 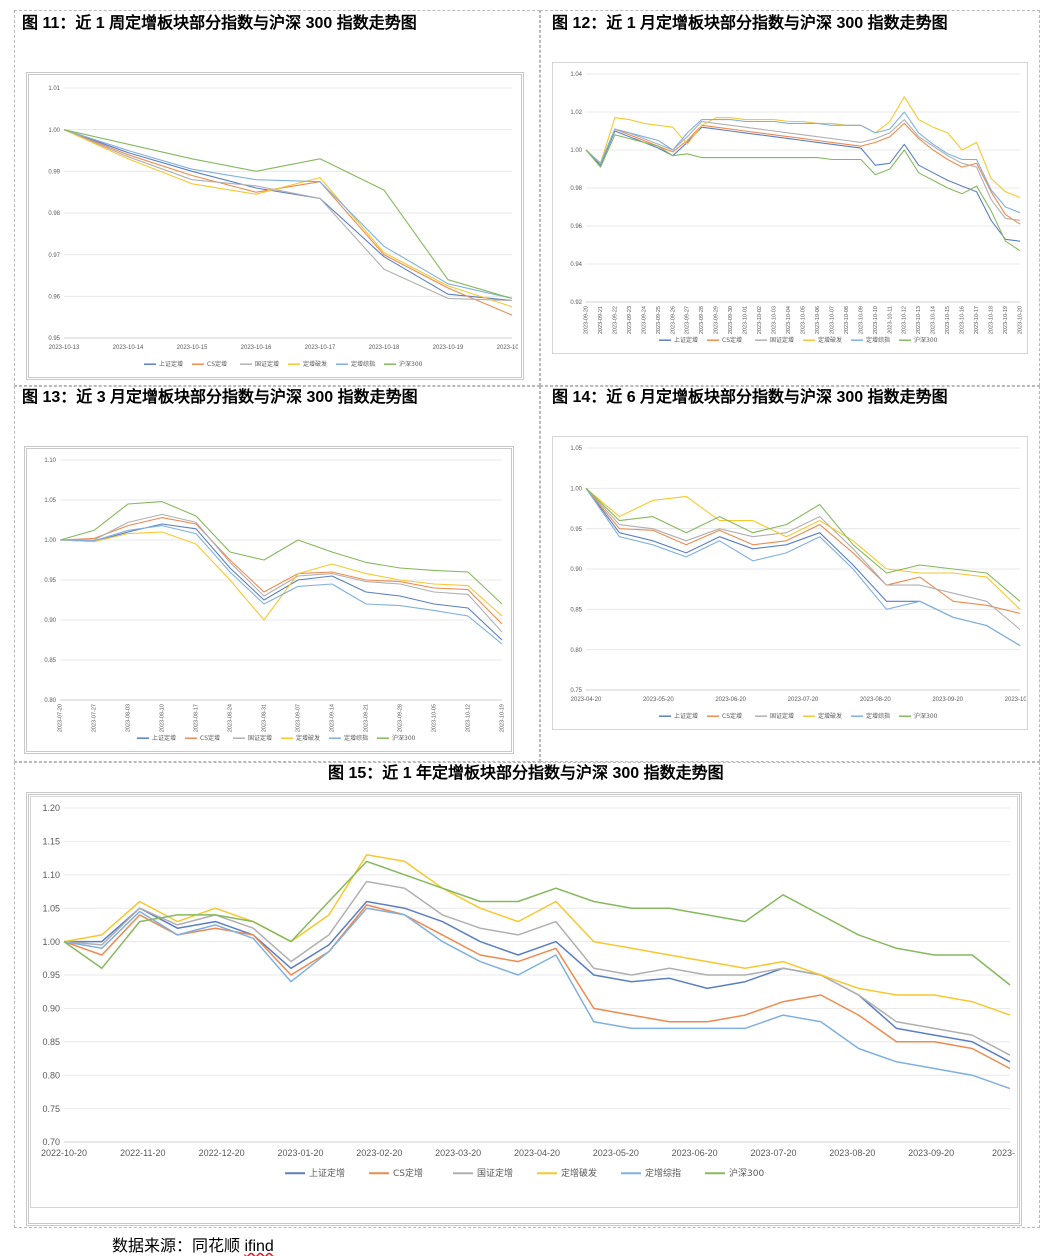 I want to click on fig11-title: 图 11：近 1 周定增板块部分指数与沪深 300 指数走势图, so click(x=219, y=23).